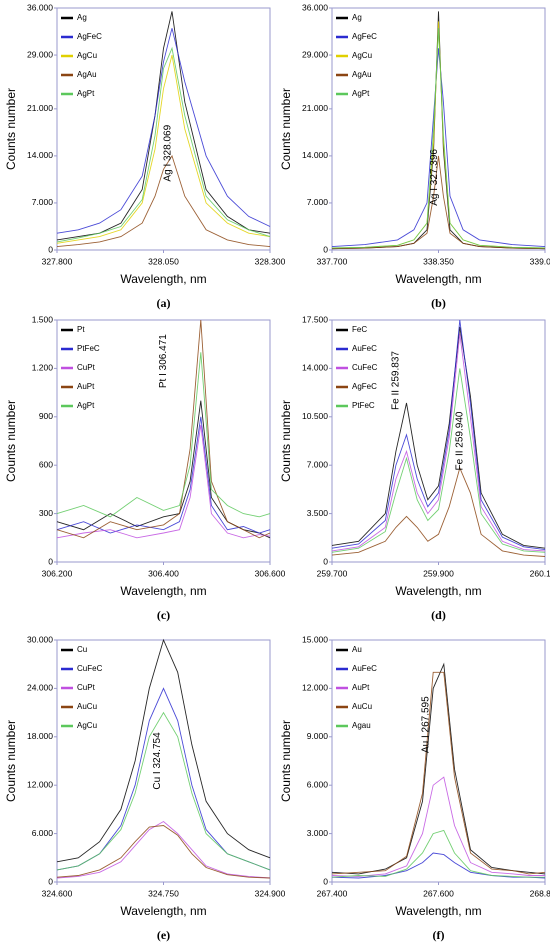  I want to click on y-tick-label: 300, so click(46, 513).